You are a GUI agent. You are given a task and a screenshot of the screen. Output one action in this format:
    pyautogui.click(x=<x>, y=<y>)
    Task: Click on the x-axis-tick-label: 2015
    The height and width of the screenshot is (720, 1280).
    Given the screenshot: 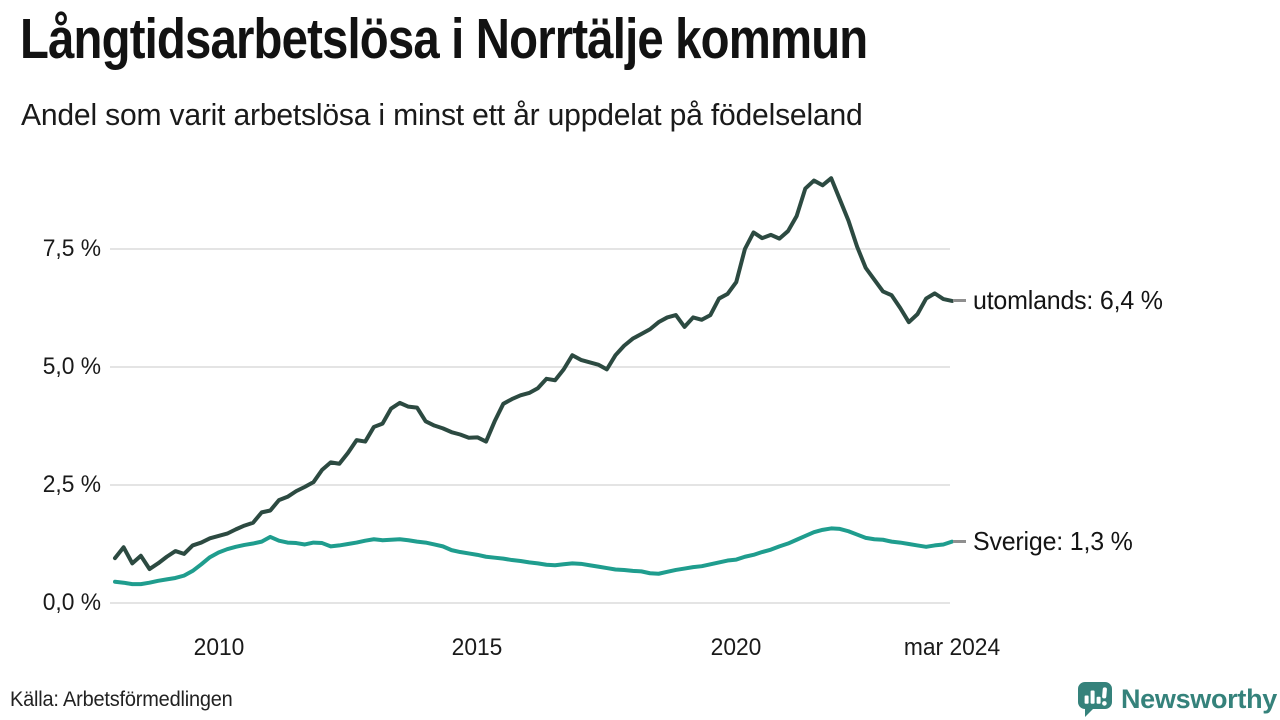 What is the action you would take?
    pyautogui.click(x=477, y=647)
    